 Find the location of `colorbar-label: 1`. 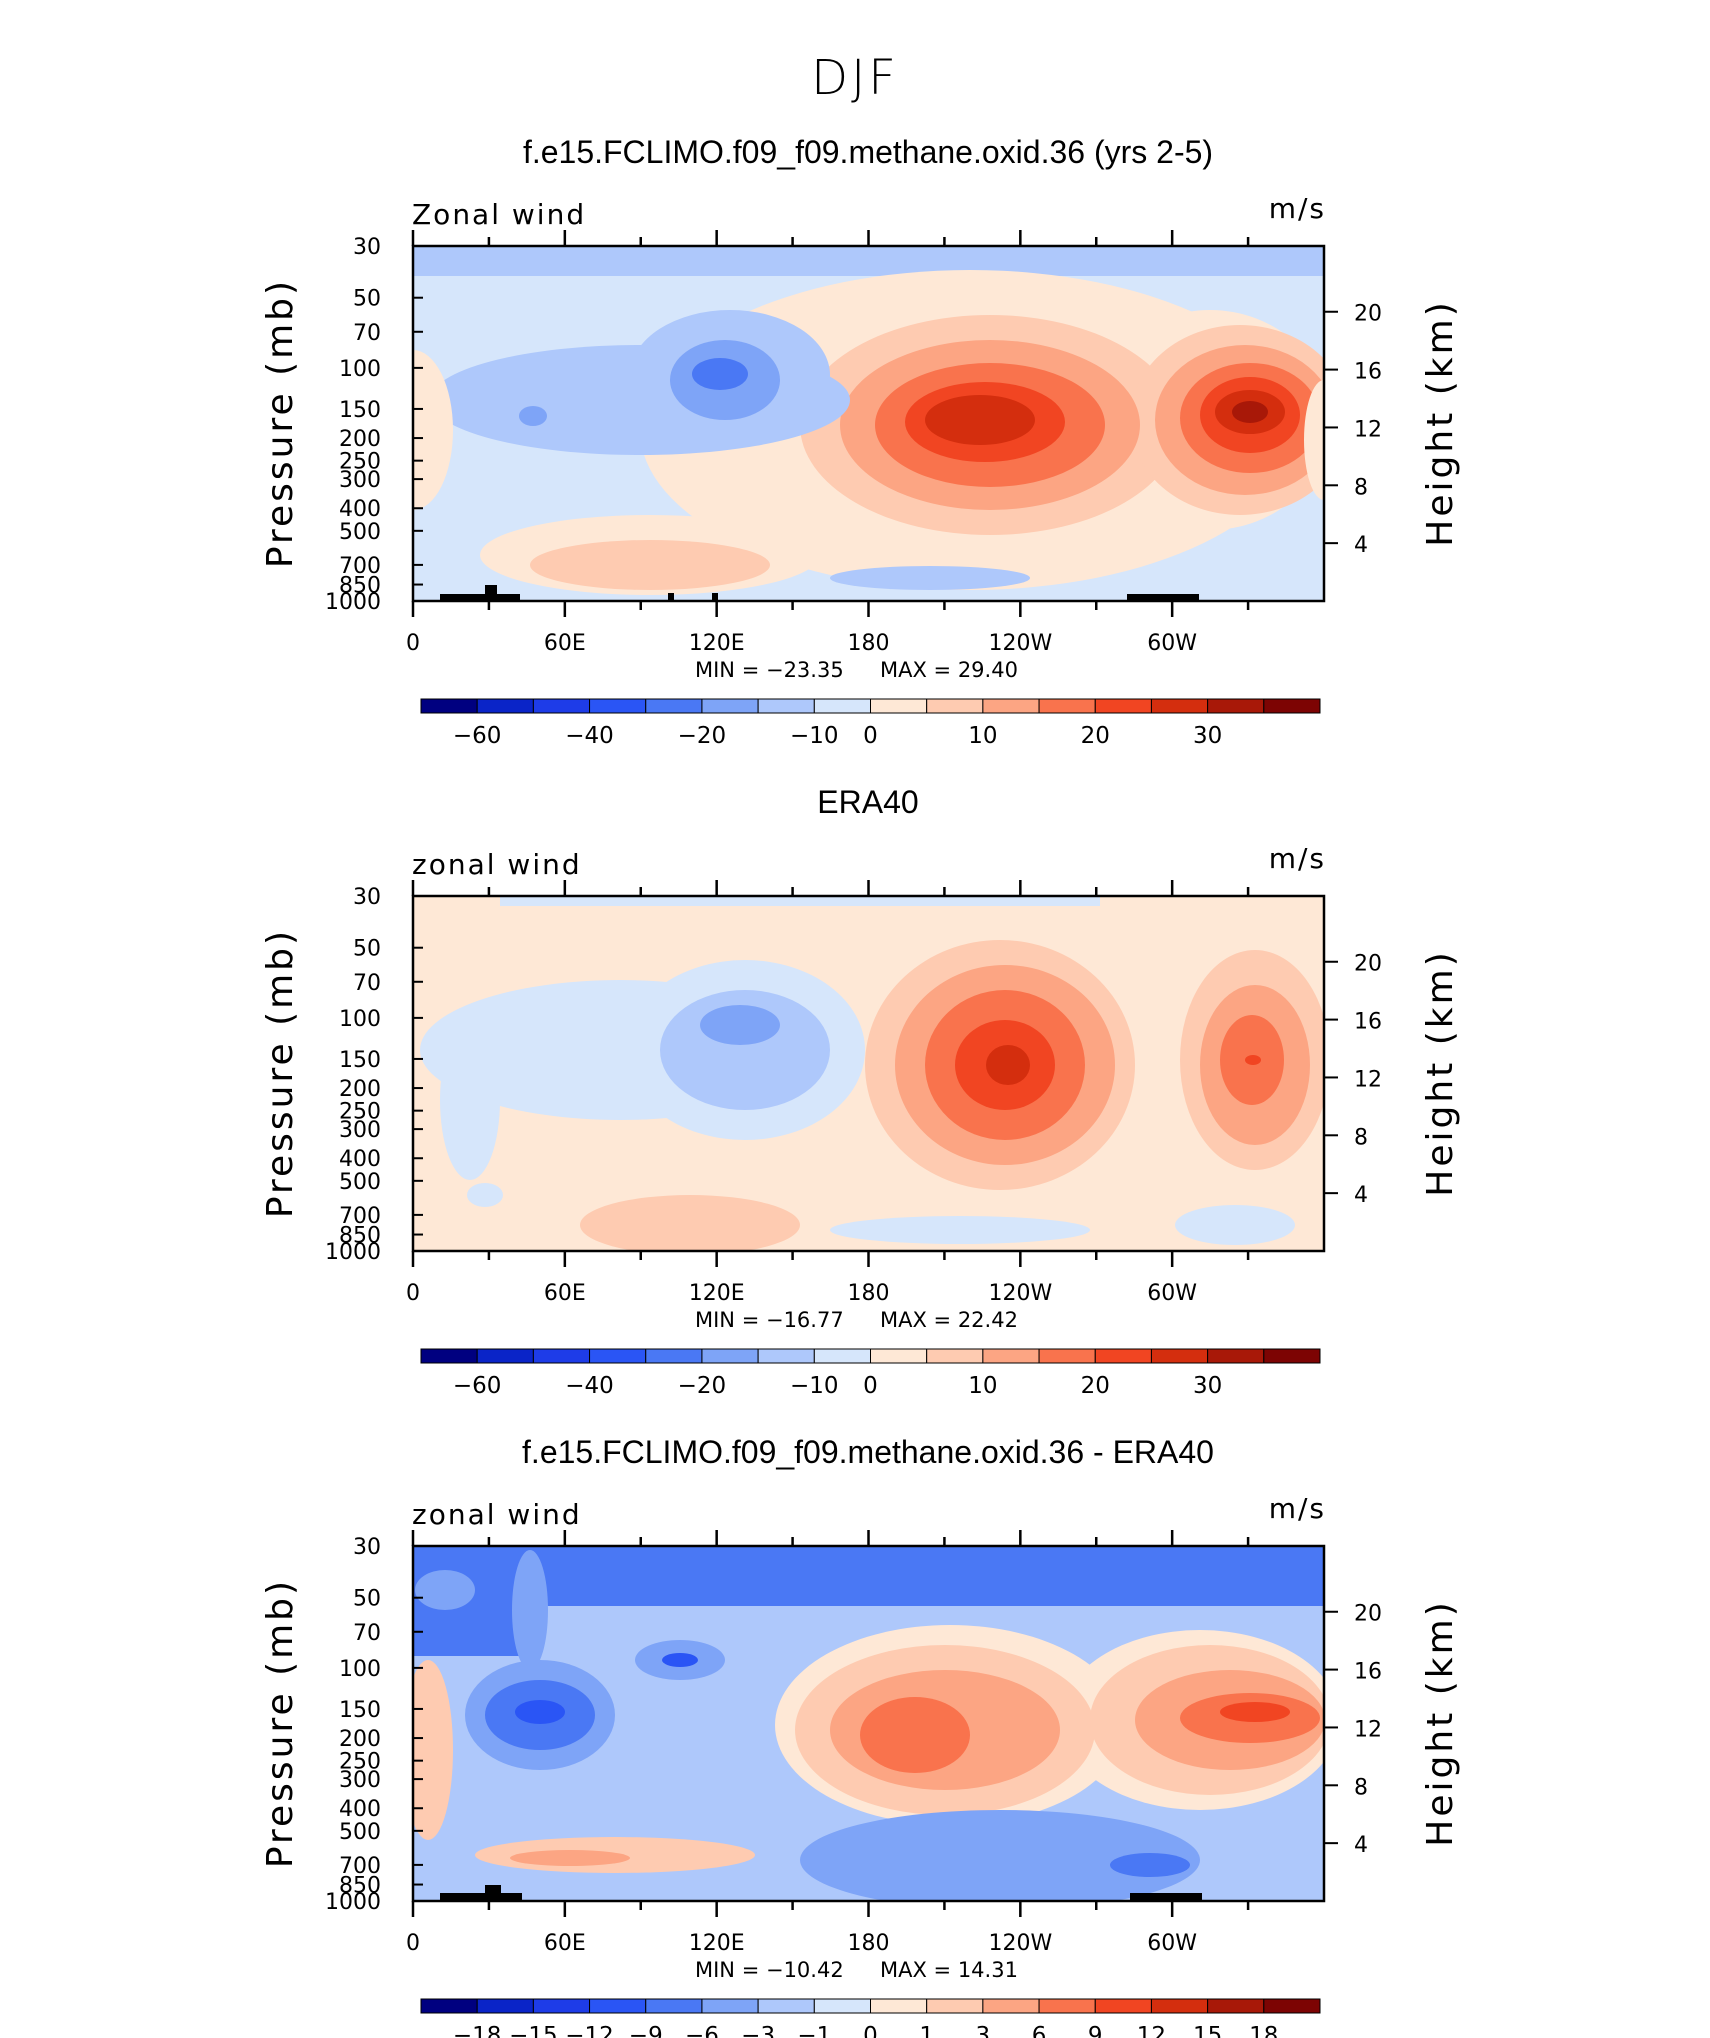

colorbar-label: 1 is located at coordinates (926, 2030).